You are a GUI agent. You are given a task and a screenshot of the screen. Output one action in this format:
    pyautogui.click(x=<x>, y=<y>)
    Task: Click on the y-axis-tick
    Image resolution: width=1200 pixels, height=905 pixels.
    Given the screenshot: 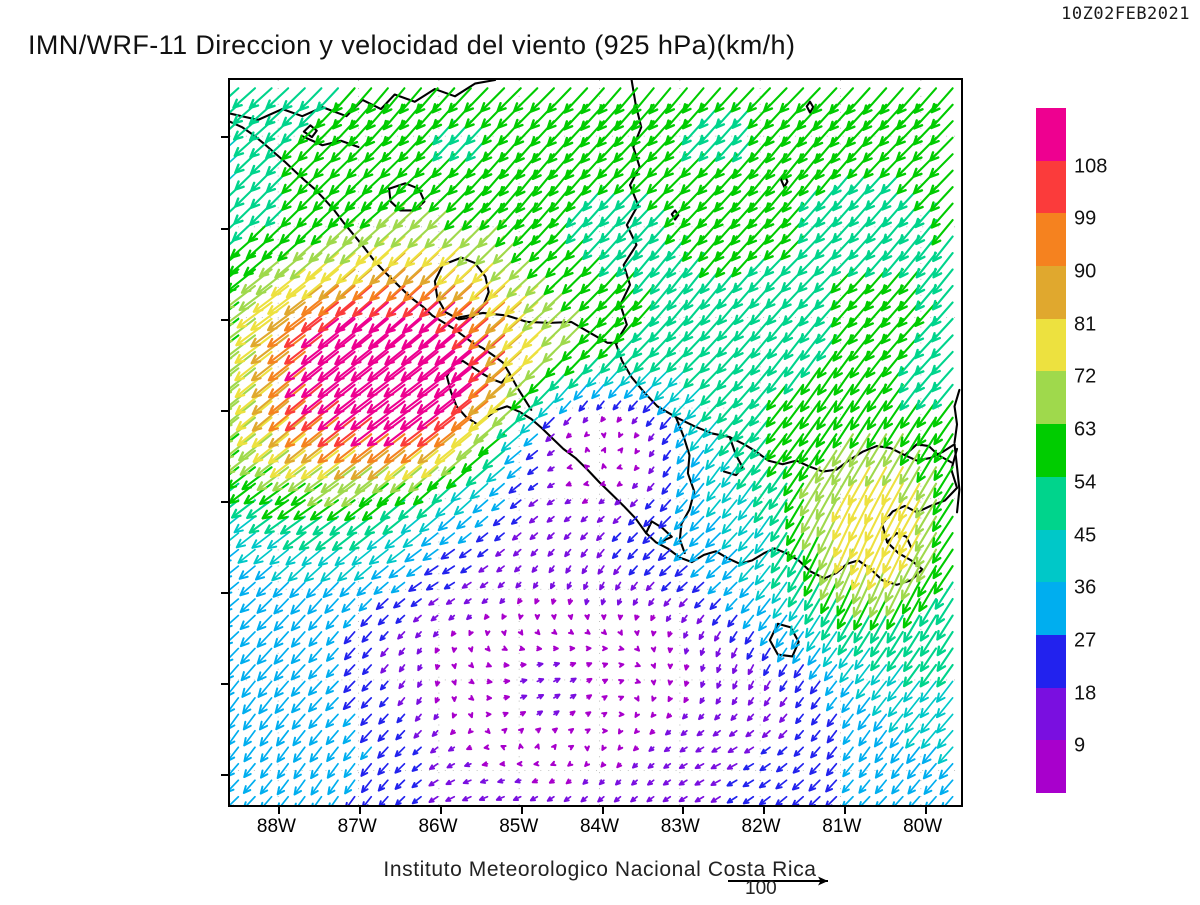 What is the action you would take?
    pyautogui.click(x=225, y=137)
    